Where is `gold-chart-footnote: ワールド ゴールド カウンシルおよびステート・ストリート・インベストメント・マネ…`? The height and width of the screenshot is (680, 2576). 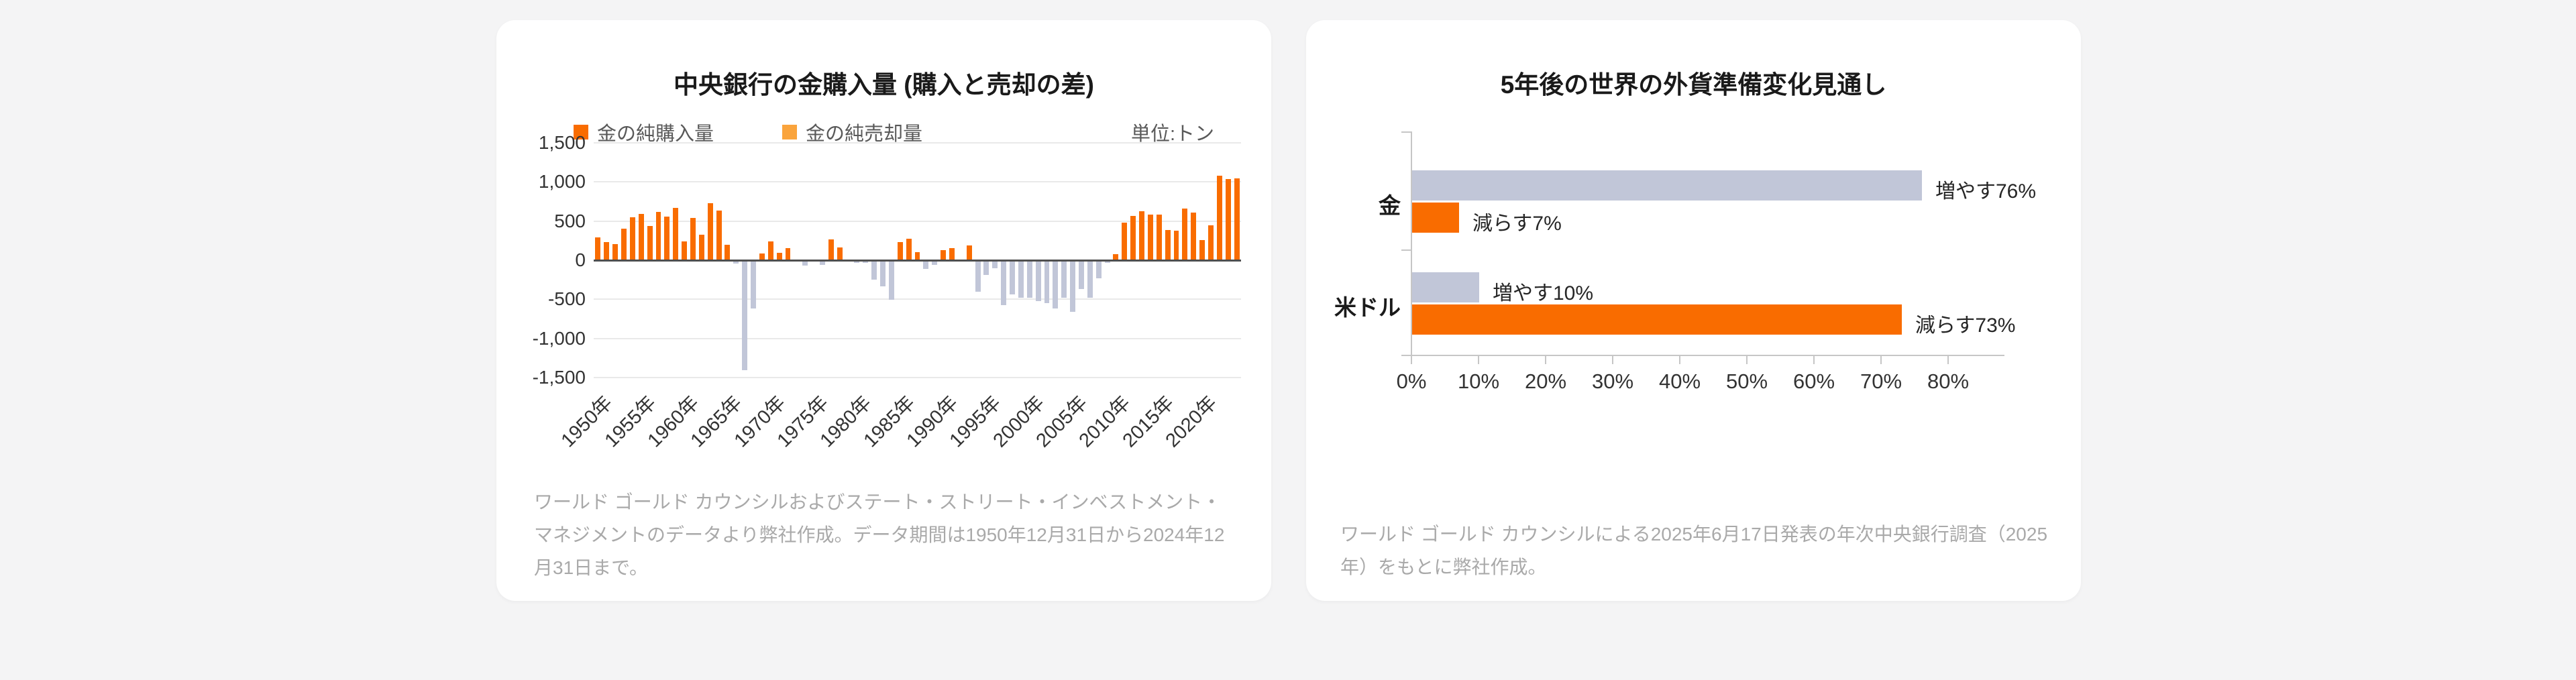
gold-chart-footnote: ワールド ゴールド カウンシルおよびステート・ストリート・インベストメント・マネ… is located at coordinates (879, 535).